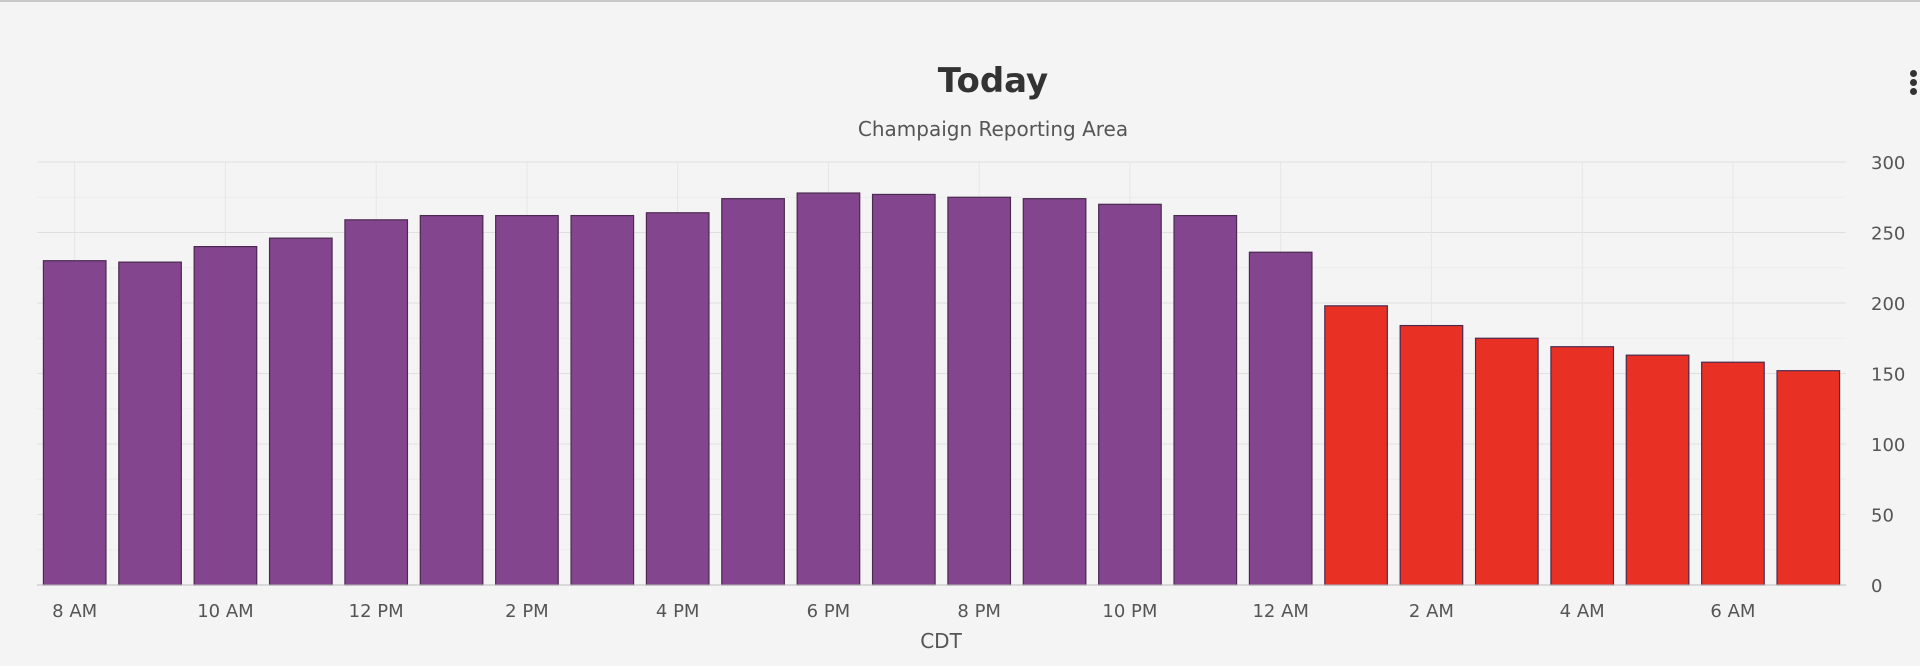 The width and height of the screenshot is (1920, 666). Describe the element at coordinates (376, 611) in the screenshot. I see `x-tick-label: 12 PM` at that location.